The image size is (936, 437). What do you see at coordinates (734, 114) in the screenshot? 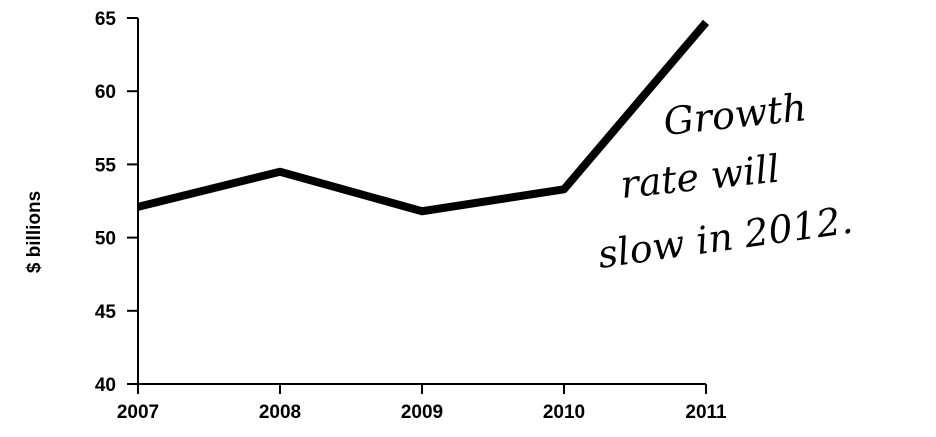
I see `annotation-line-1: Growth` at bounding box center [734, 114].